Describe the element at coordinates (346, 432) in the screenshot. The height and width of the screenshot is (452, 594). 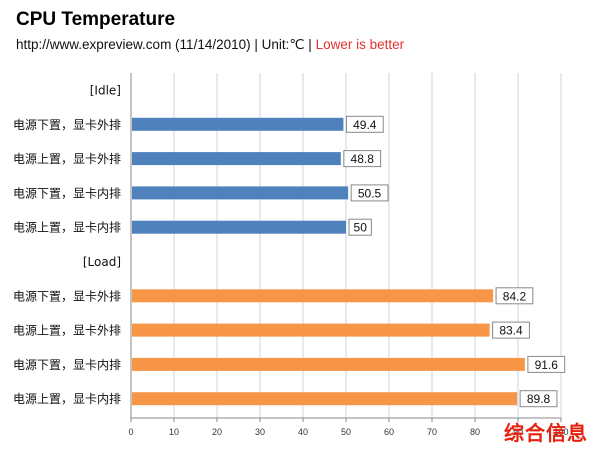
I see `x-tick-label: 50` at that location.